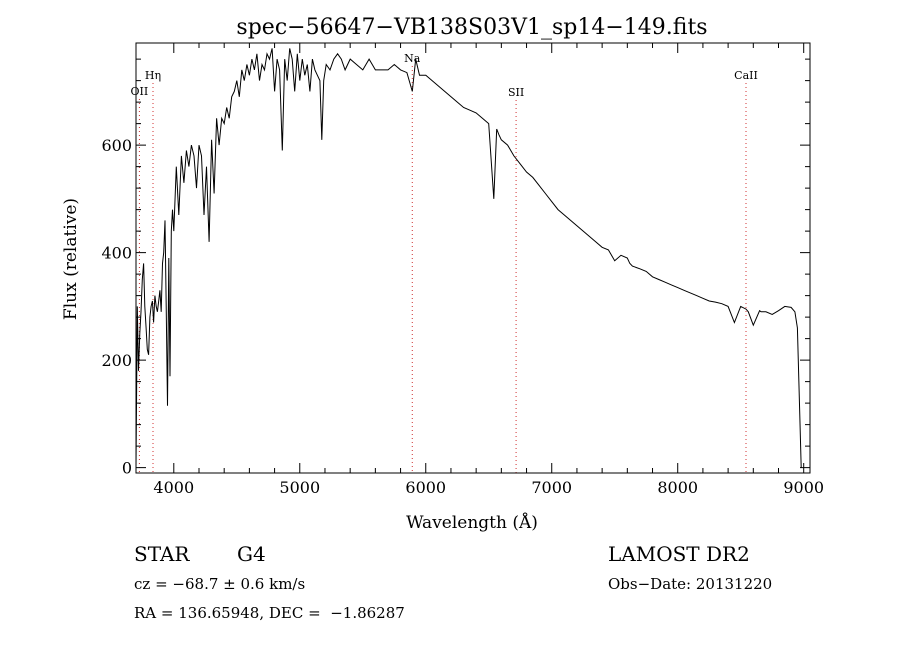 Image resolution: width=900 pixels, height=650 pixels. I want to click on x-tick-label: 4000, so click(173, 487).